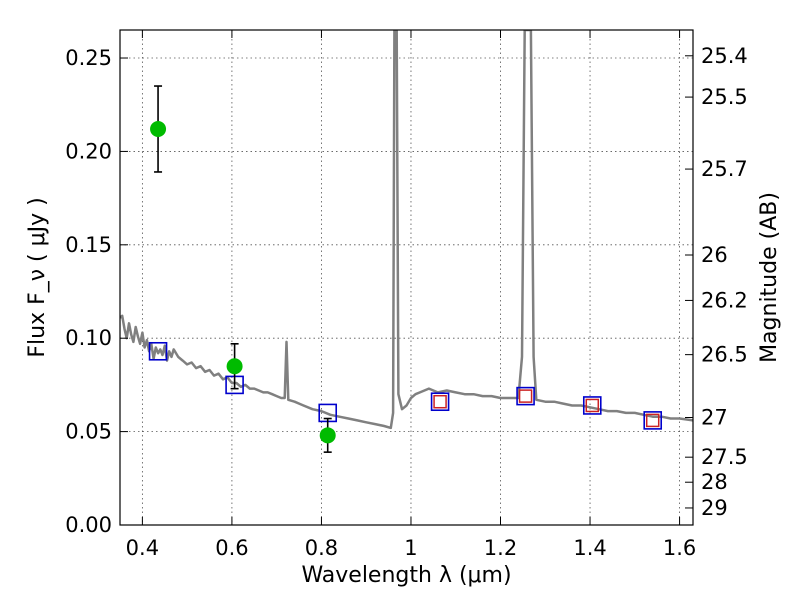 The width and height of the screenshot is (800, 600). I want to click on x-axis-label: Wavelength λ (μm), so click(406, 575).